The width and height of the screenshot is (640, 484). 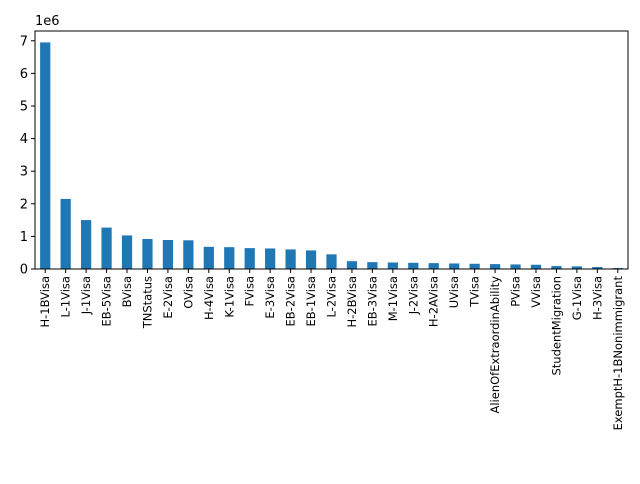 I want to click on x-tick-label: BVisa, so click(x=127, y=291).